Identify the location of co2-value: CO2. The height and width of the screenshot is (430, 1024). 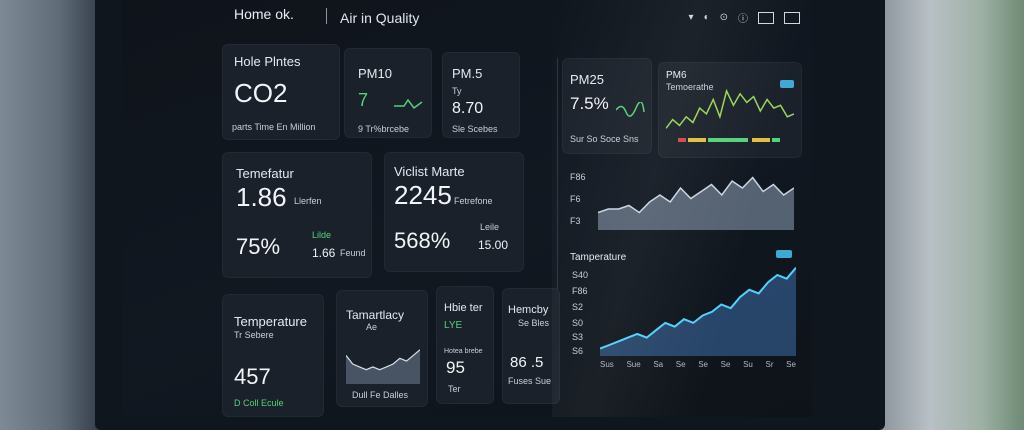
(261, 93).